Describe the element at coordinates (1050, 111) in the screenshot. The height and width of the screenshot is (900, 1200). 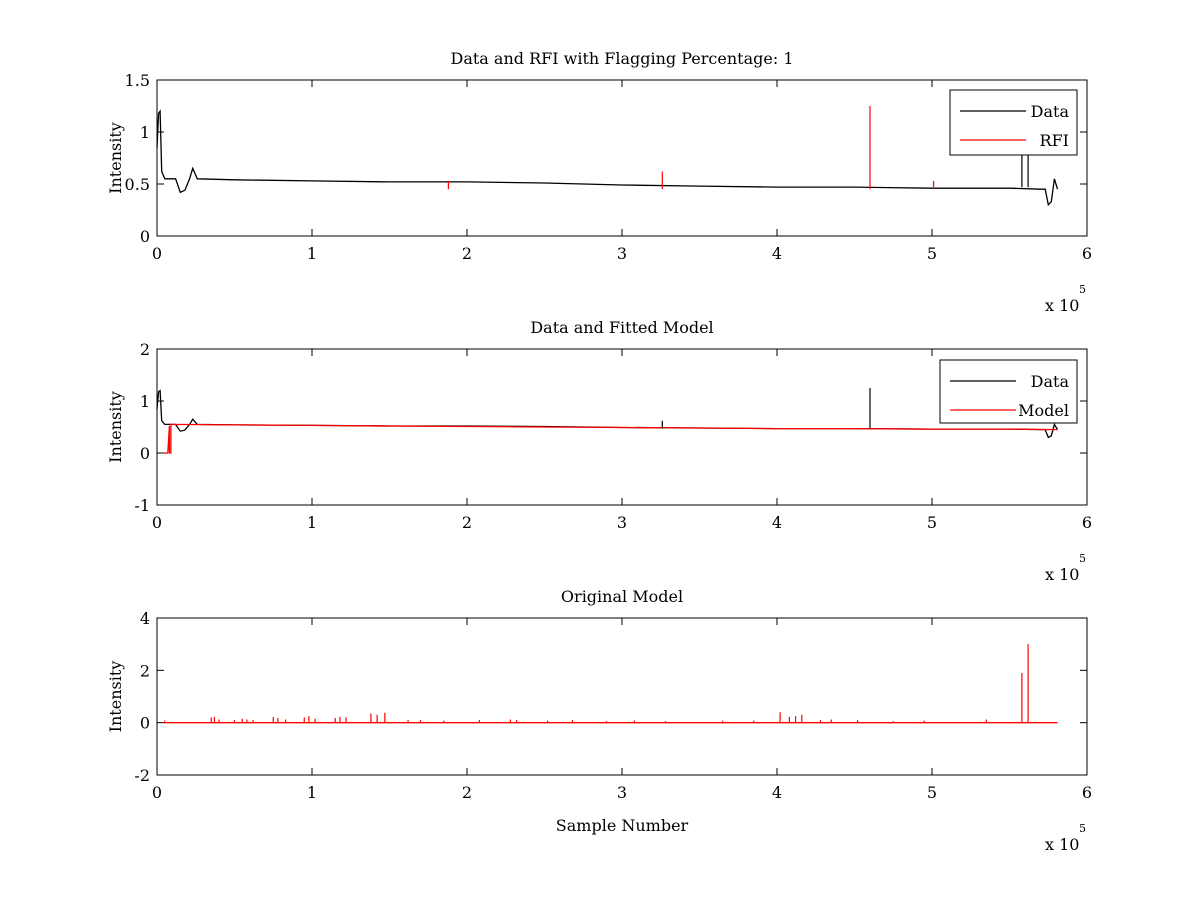
I see `plot-1-legend-label-data: Data` at that location.